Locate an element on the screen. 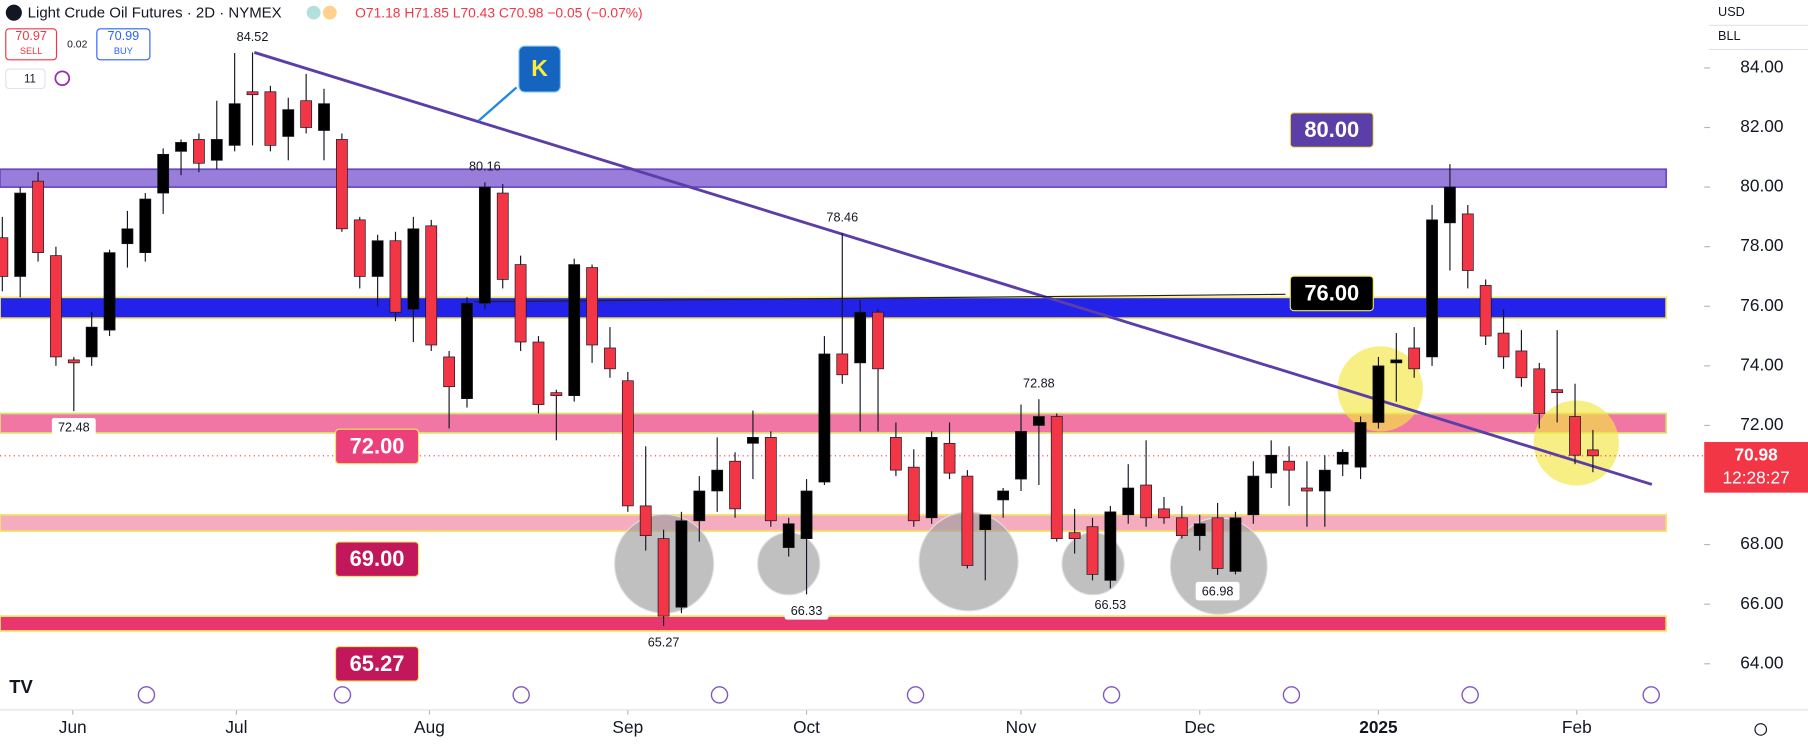  y-tick-label: 64.00 is located at coordinates (1761, 662).